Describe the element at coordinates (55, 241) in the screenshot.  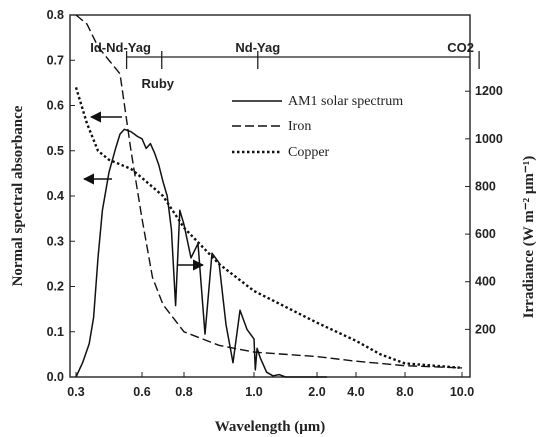
I see `y-tick-label: 0.3` at that location.